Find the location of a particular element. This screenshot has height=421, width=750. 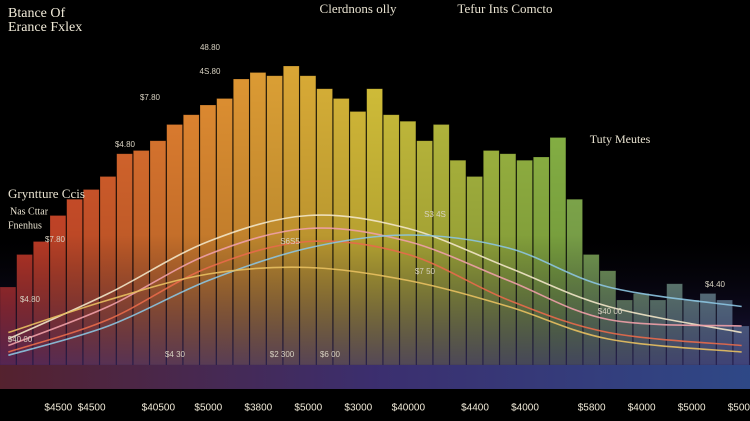

annotation: Tefur Ints Comcto is located at coordinates (504, 8).